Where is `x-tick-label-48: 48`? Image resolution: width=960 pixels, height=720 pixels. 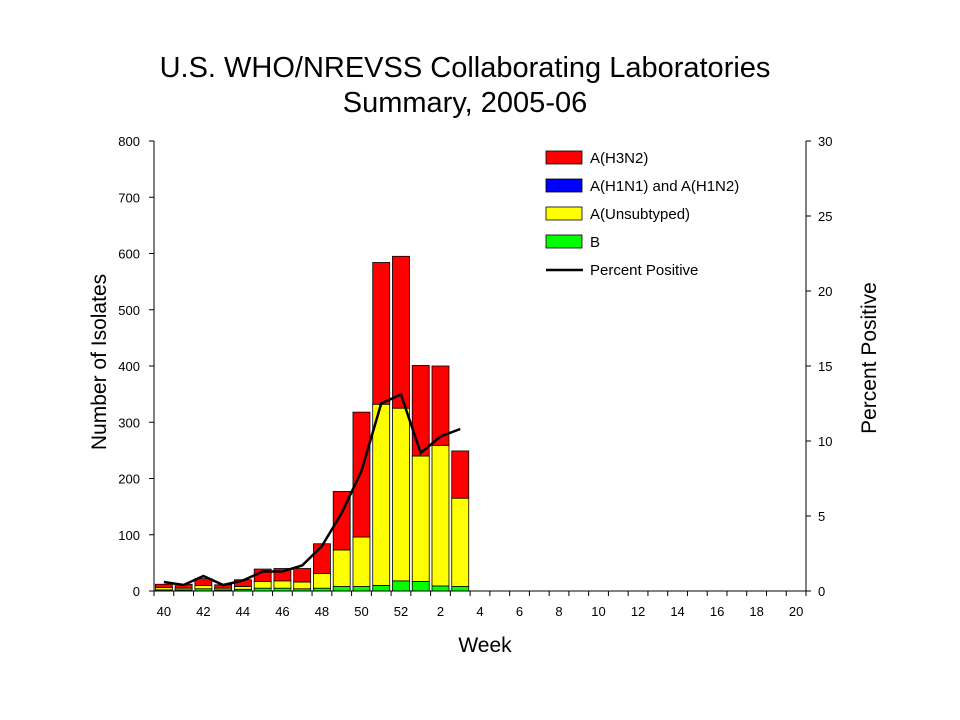
x-tick-label-48: 48 is located at coordinates (322, 611).